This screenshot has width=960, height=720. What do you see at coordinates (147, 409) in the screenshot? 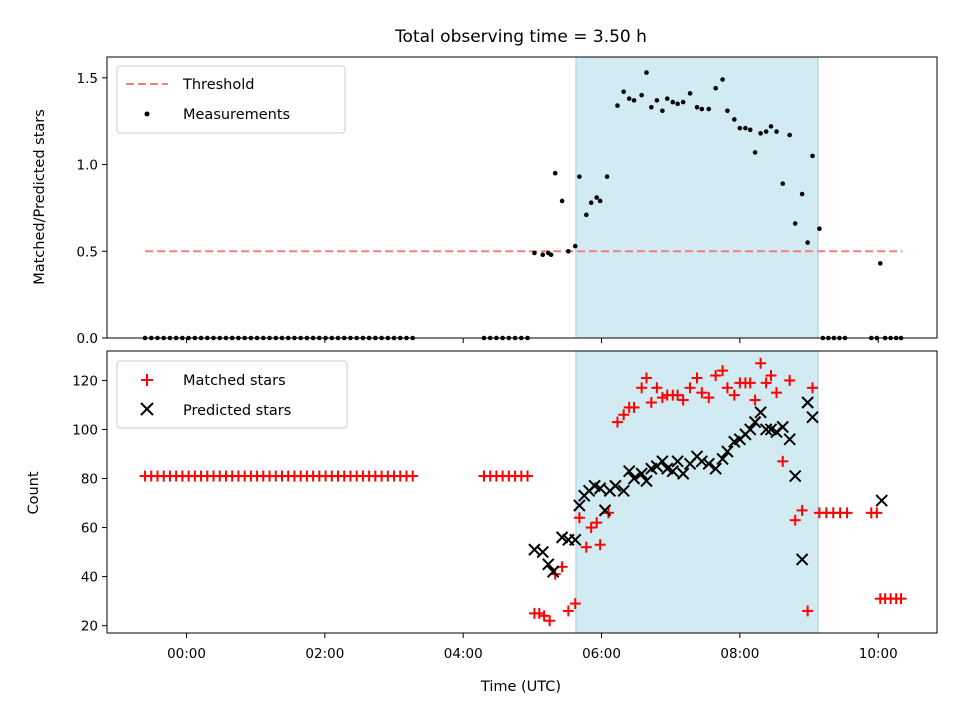
I see `legend-predicted-swatch` at bounding box center [147, 409].